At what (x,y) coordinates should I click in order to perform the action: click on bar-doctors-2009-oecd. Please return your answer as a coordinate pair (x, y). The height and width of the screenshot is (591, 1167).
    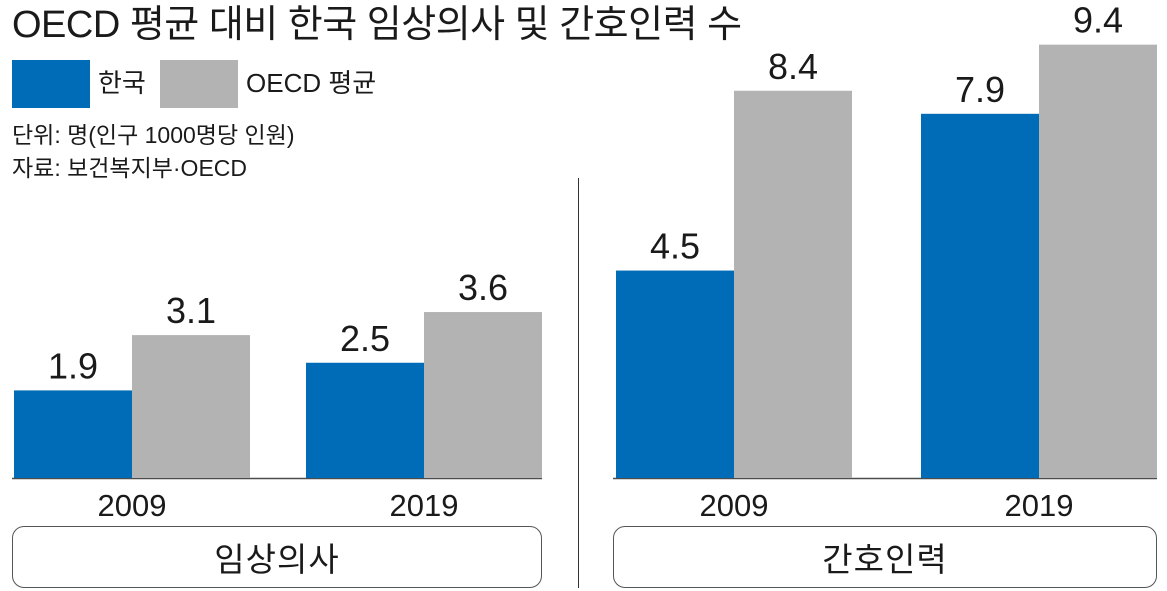
    Looking at the image, I should click on (191, 406).